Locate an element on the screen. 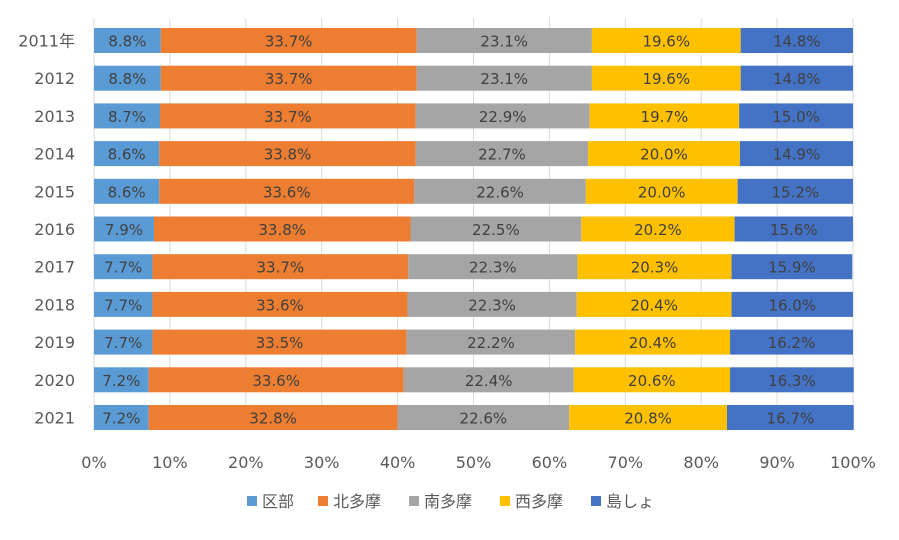 The height and width of the screenshot is (540, 899). category-label: 2014 is located at coordinates (54, 154).